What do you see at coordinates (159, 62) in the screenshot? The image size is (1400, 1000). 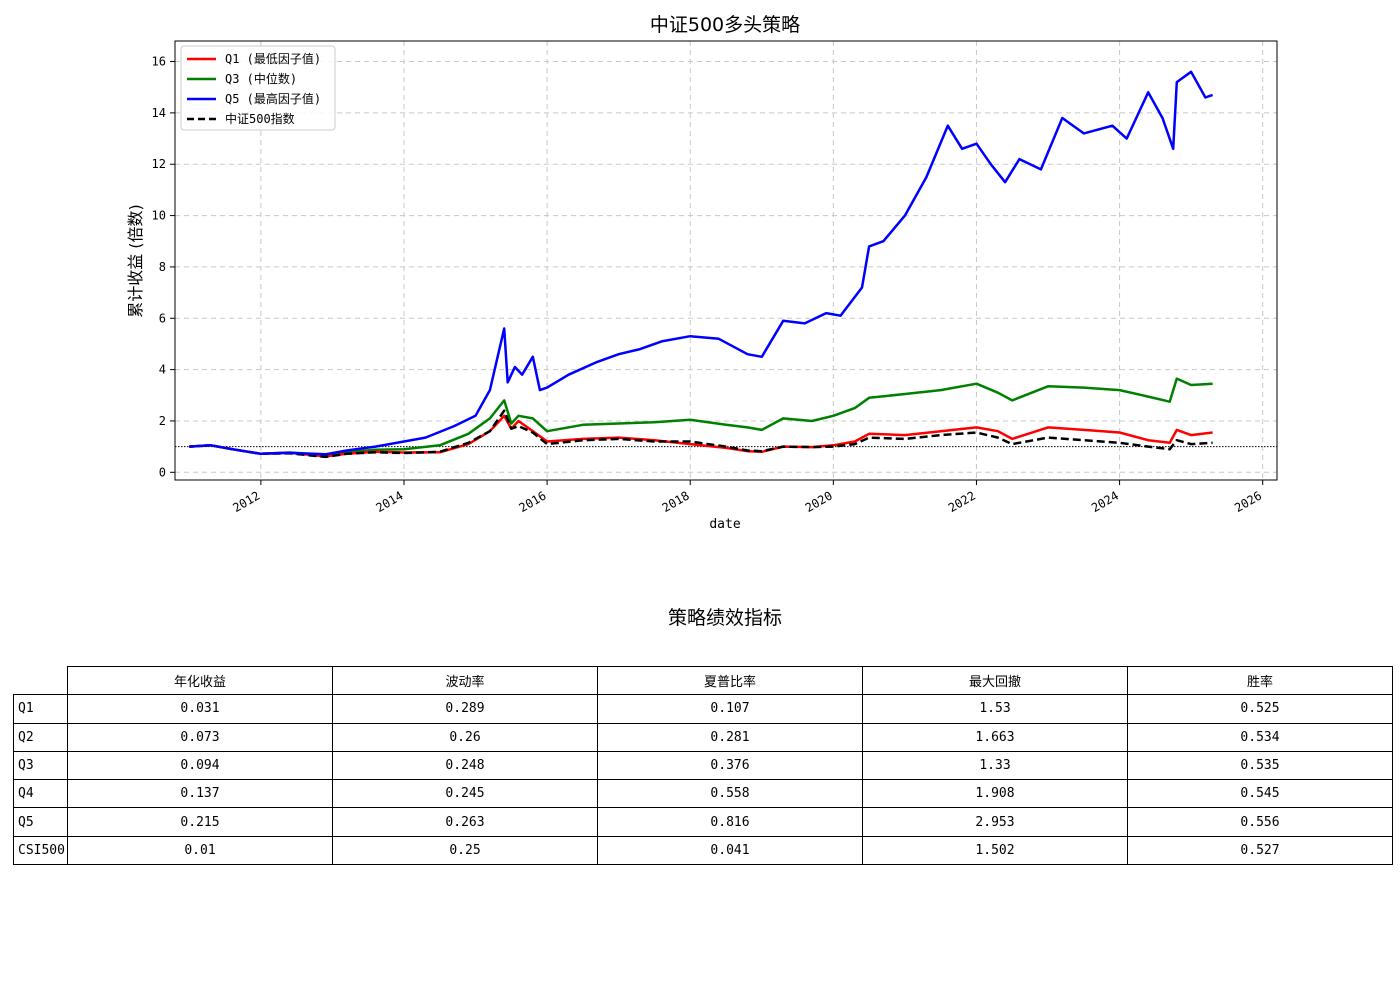 I see `y-tick-label: 16` at bounding box center [159, 62].